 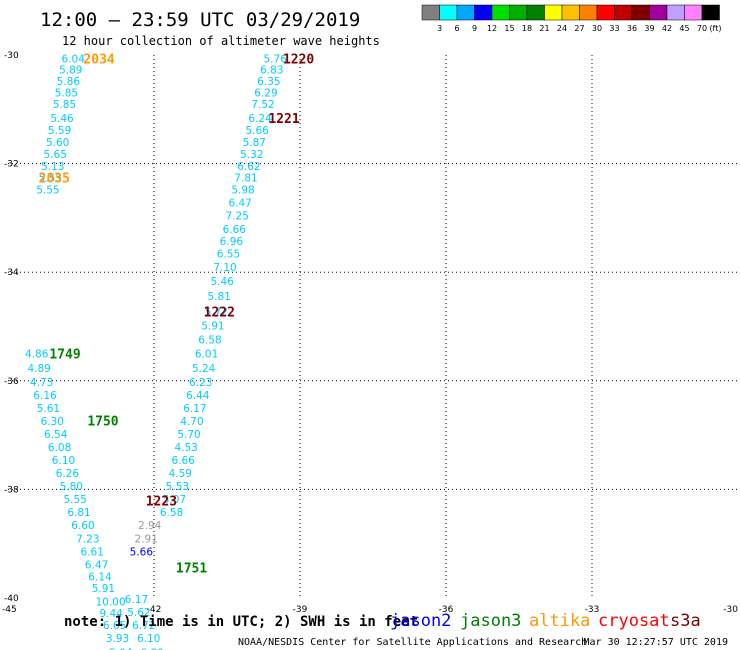 I want to click on wave-height-point: 10.00, so click(x=111, y=602).